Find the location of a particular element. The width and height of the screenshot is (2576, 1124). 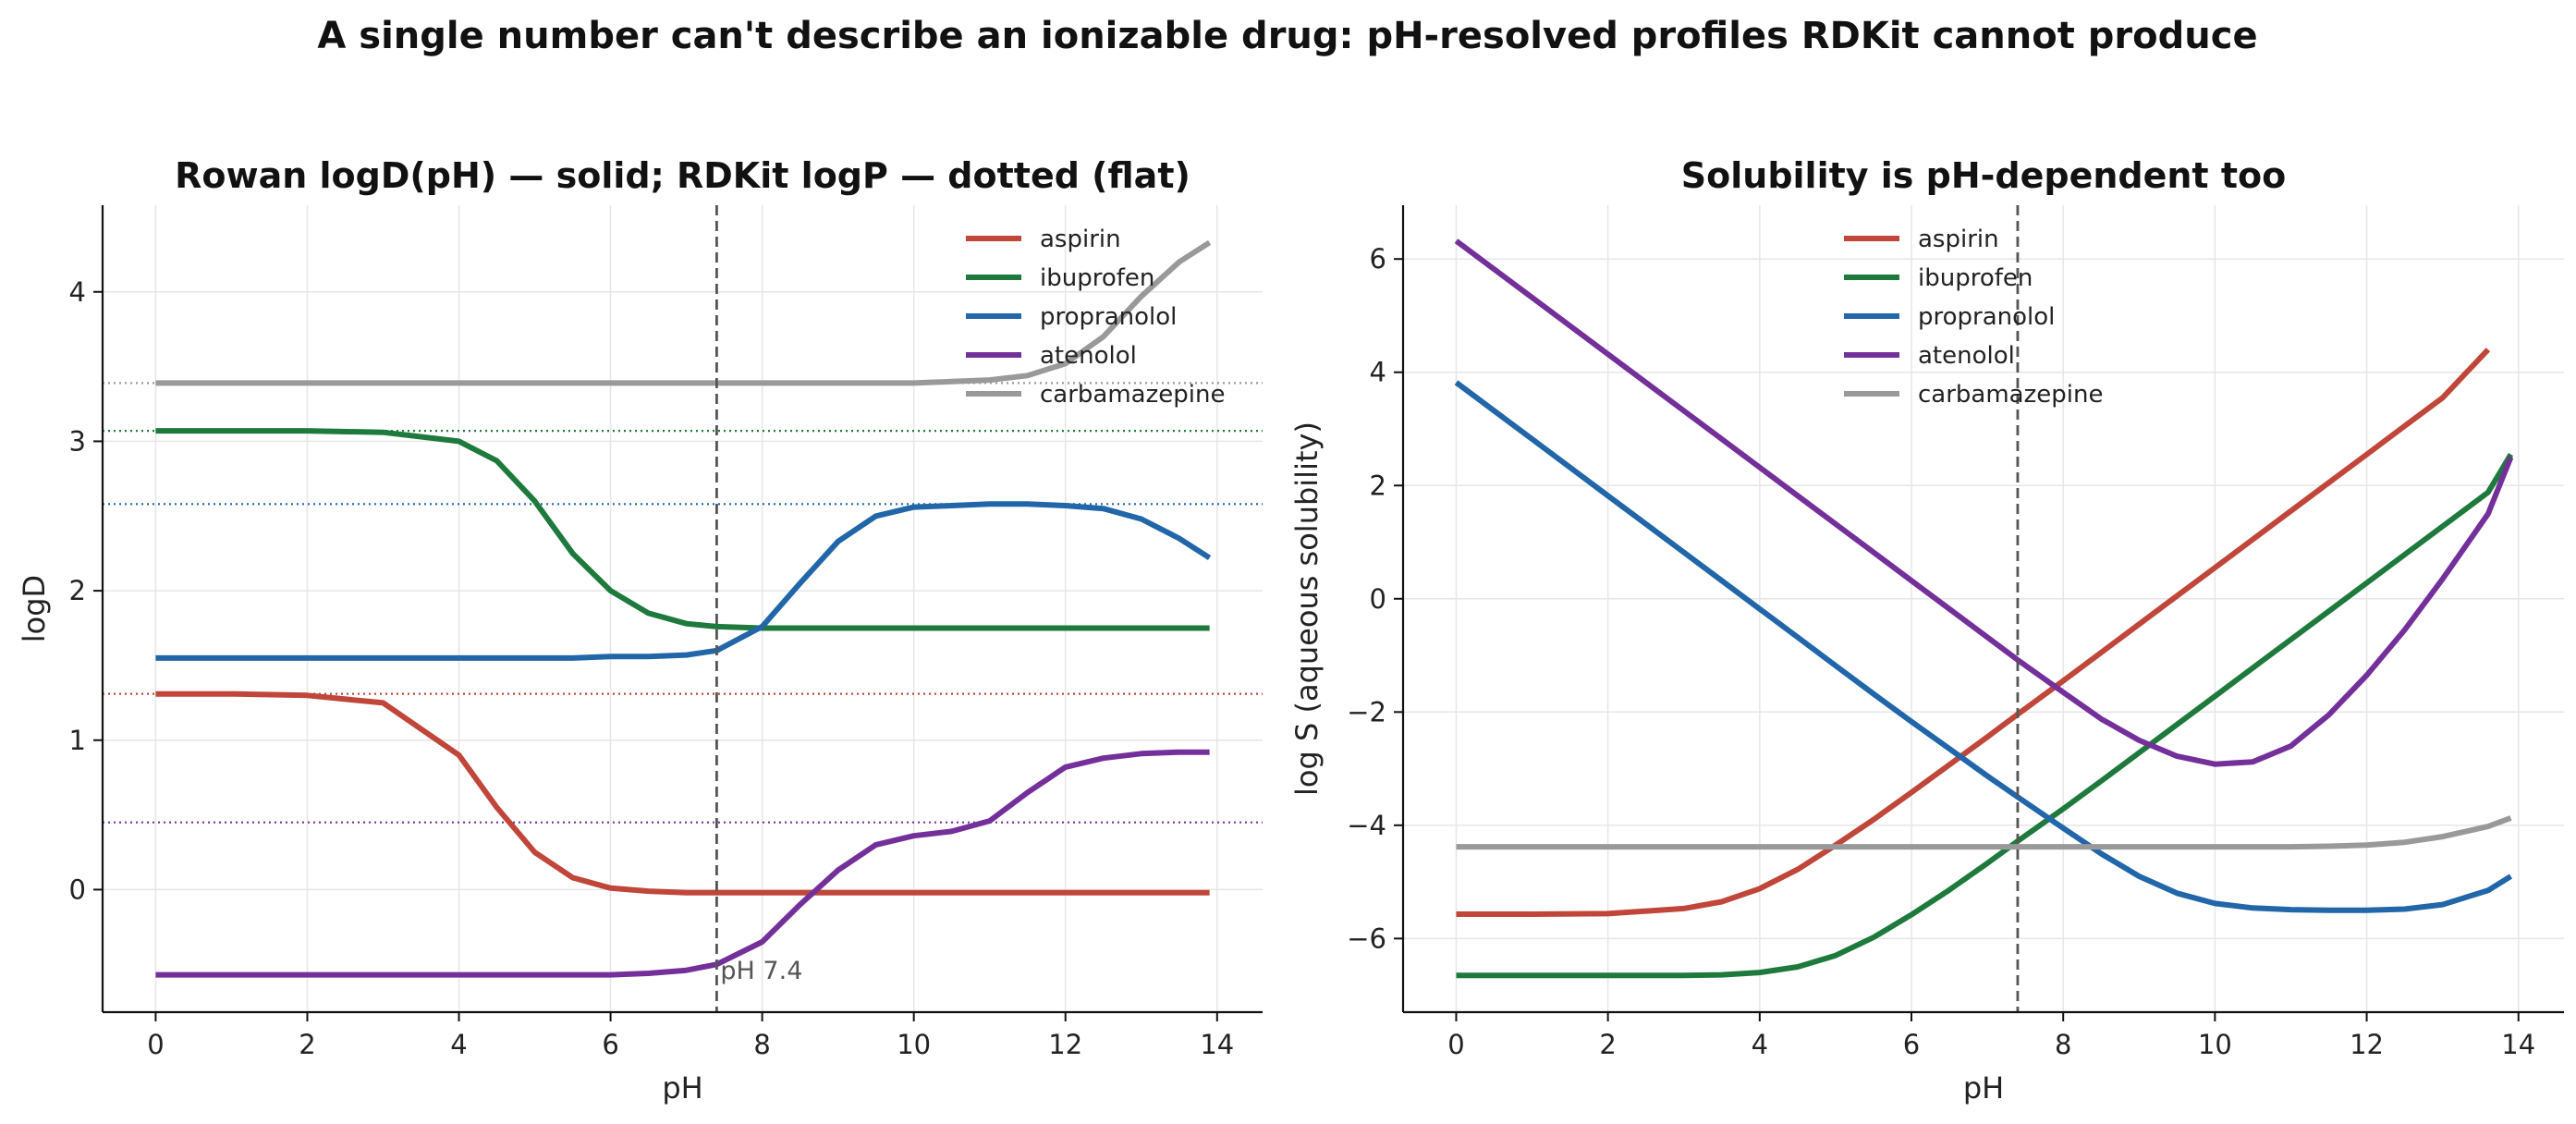

y-tick-label: −4 is located at coordinates (1366, 825).